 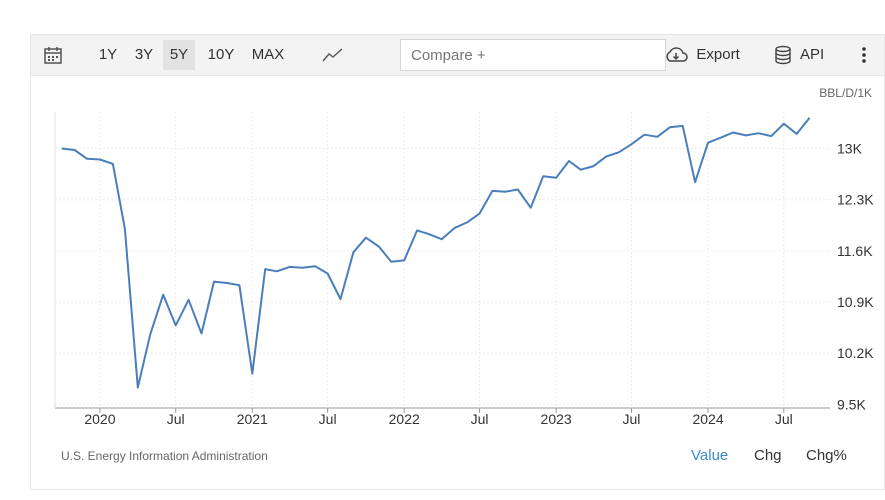 I want to click on api-label: API, so click(x=812, y=54).